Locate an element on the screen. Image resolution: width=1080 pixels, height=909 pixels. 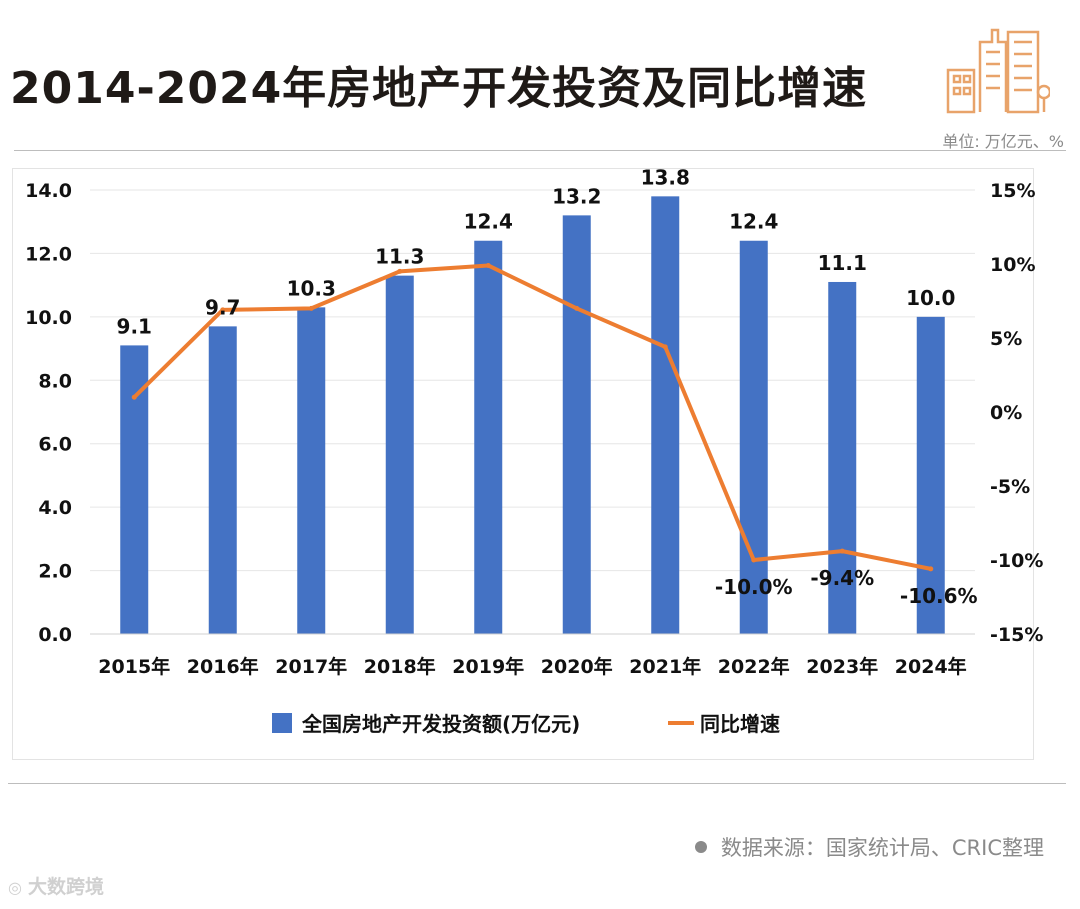
left-axis-tick: 14.0 is located at coordinates (48, 191).